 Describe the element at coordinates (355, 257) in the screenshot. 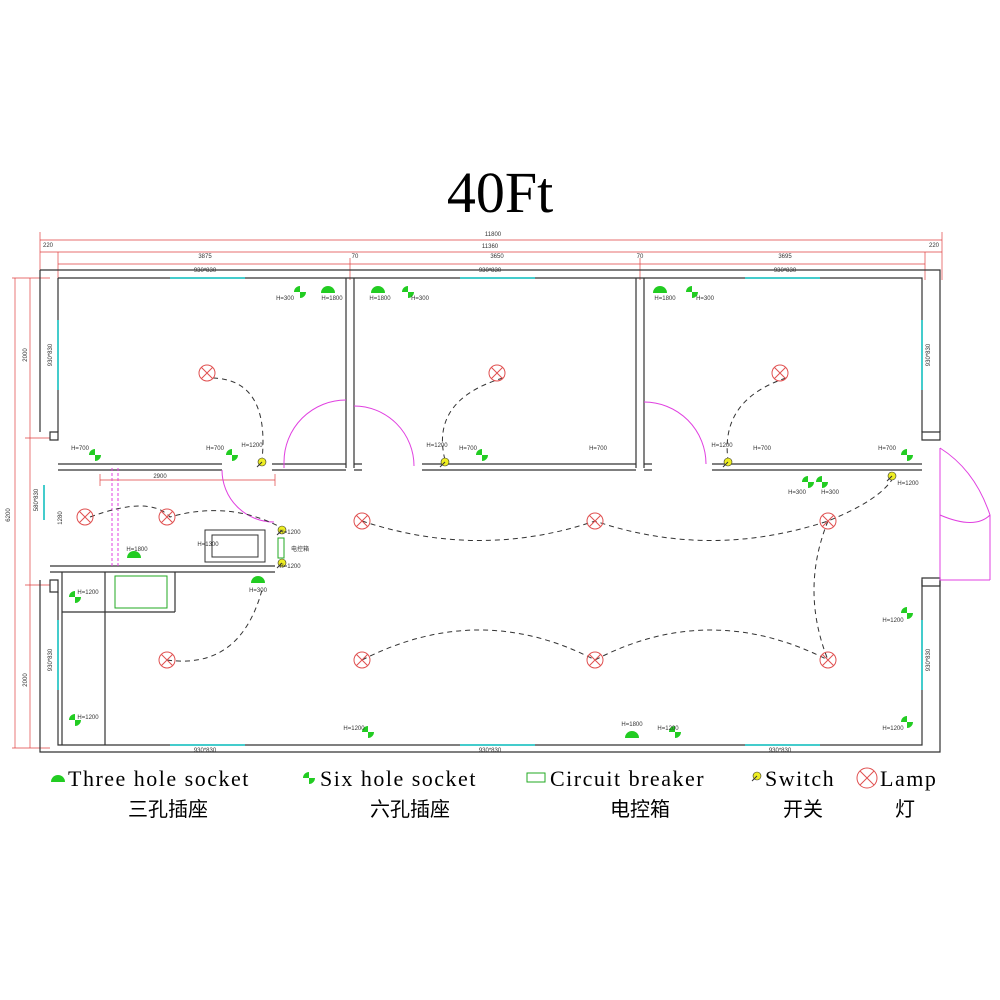

I see `dimension-label: 70` at that location.